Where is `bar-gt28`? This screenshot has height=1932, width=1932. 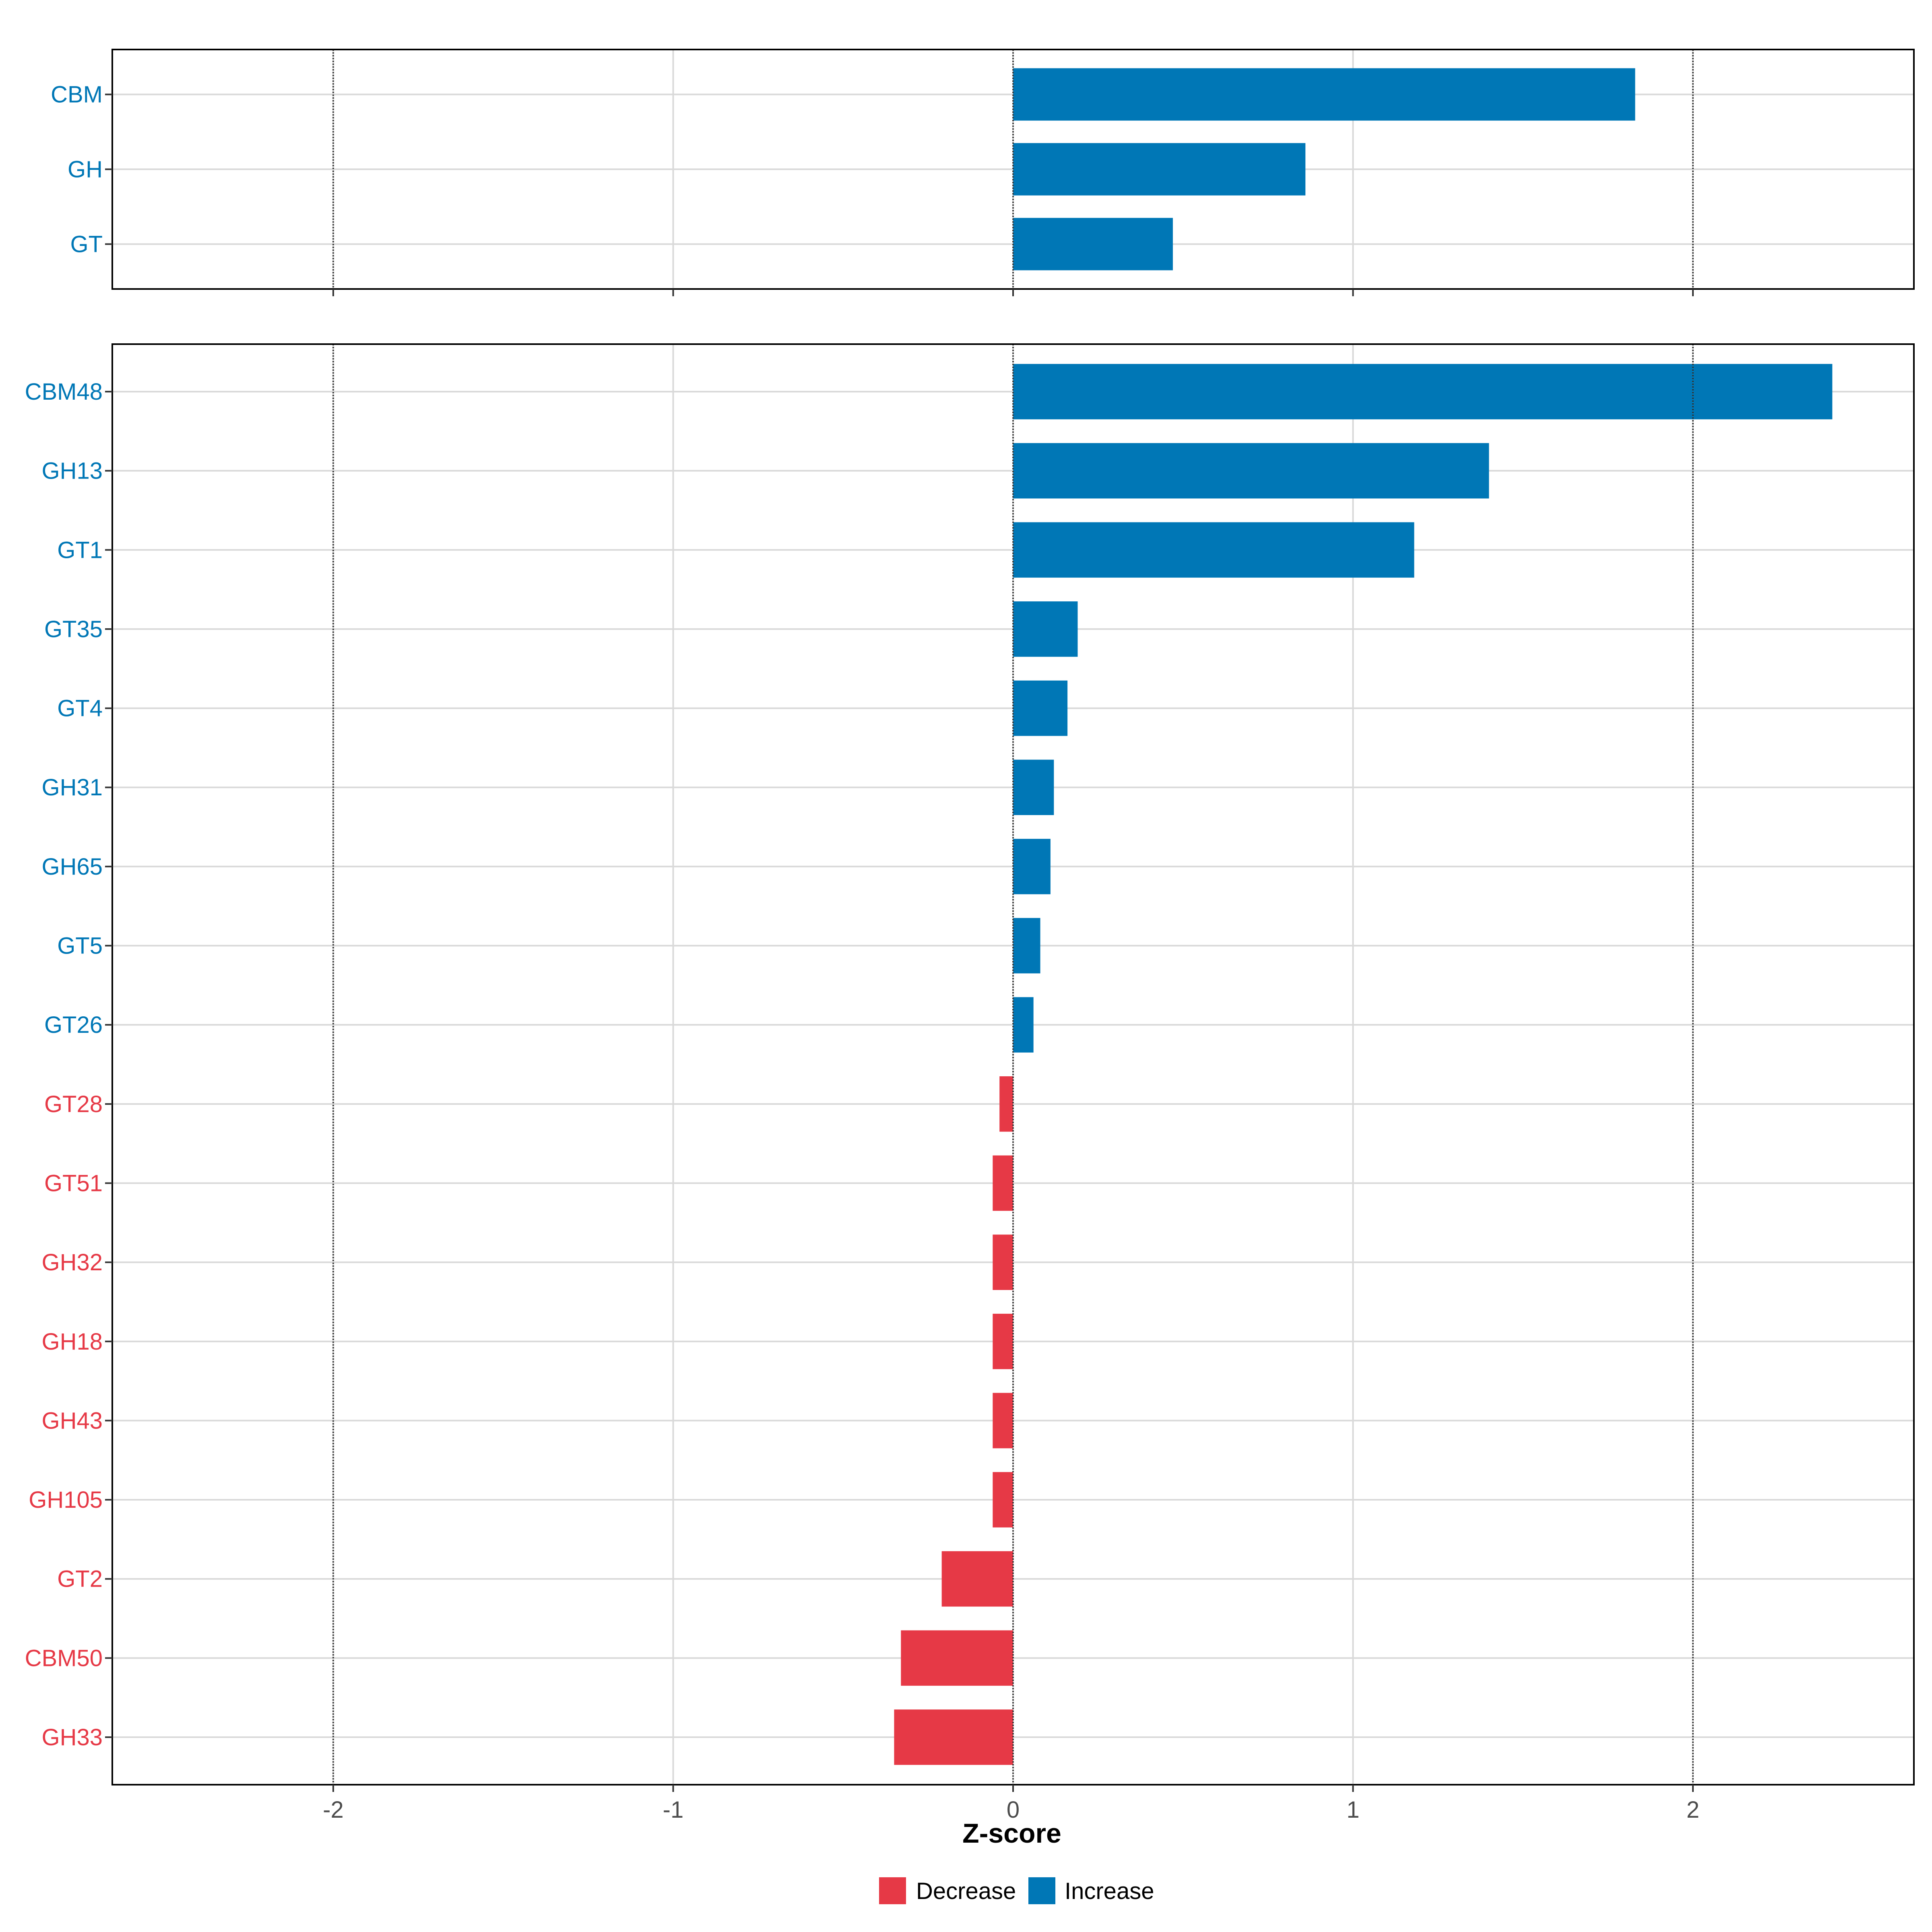
bar-gt28 is located at coordinates (1006, 1104).